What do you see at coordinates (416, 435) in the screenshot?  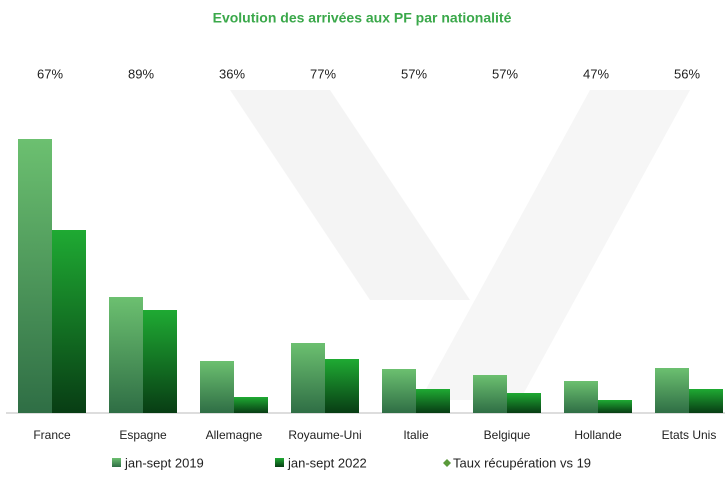 I see `x-tick-label: Italie` at bounding box center [416, 435].